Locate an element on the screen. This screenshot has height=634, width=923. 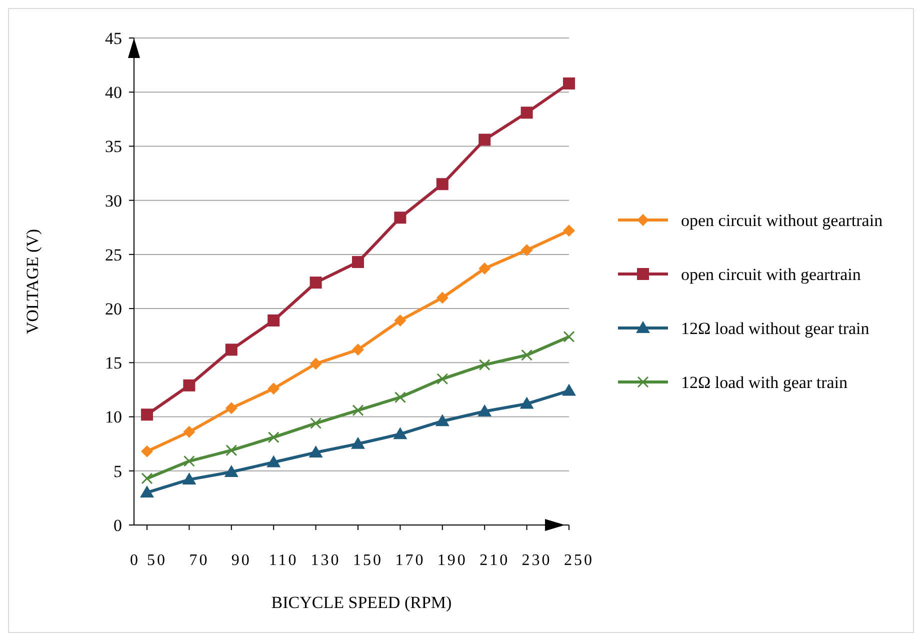
legend-label: 12Ω load without gear train is located at coordinates (775, 328).